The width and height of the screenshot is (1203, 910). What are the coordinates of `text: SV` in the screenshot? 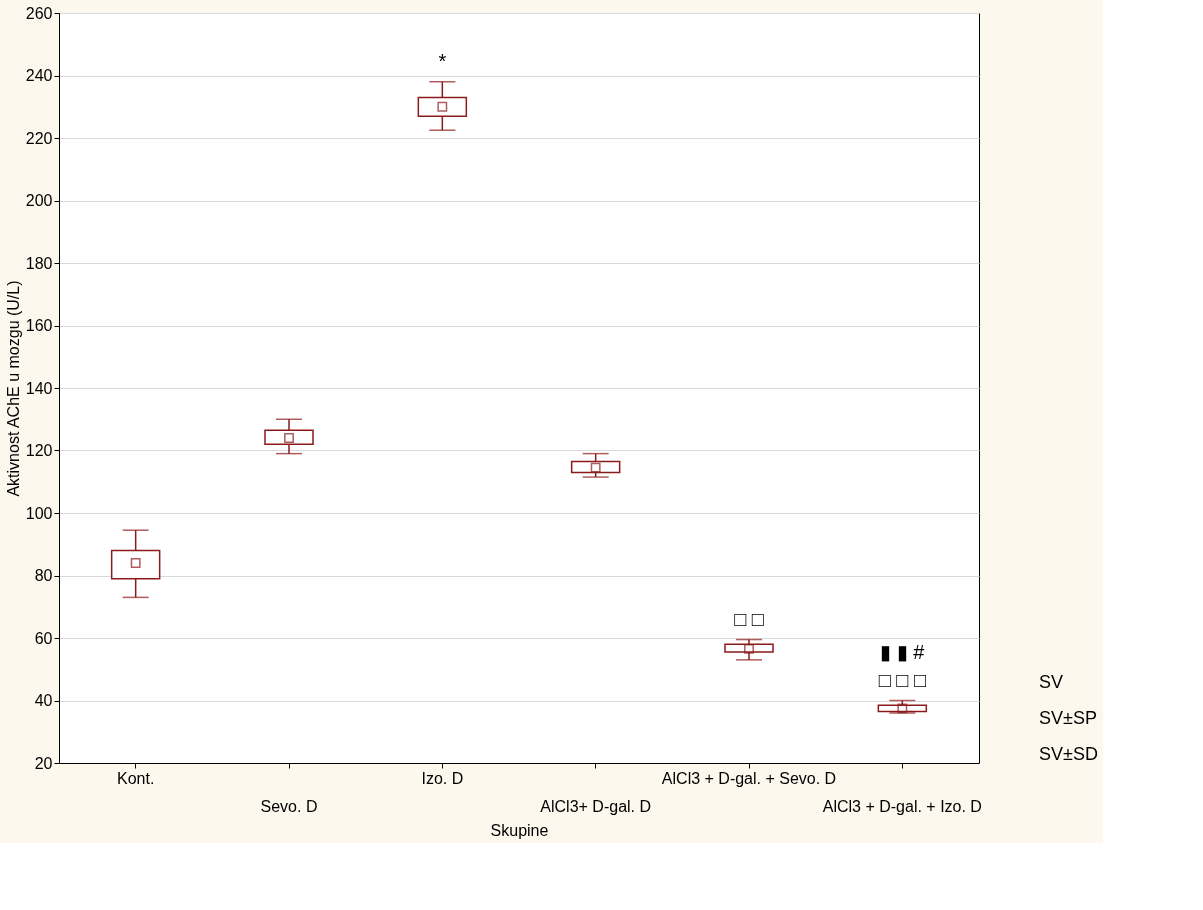 It's located at (1051, 682).